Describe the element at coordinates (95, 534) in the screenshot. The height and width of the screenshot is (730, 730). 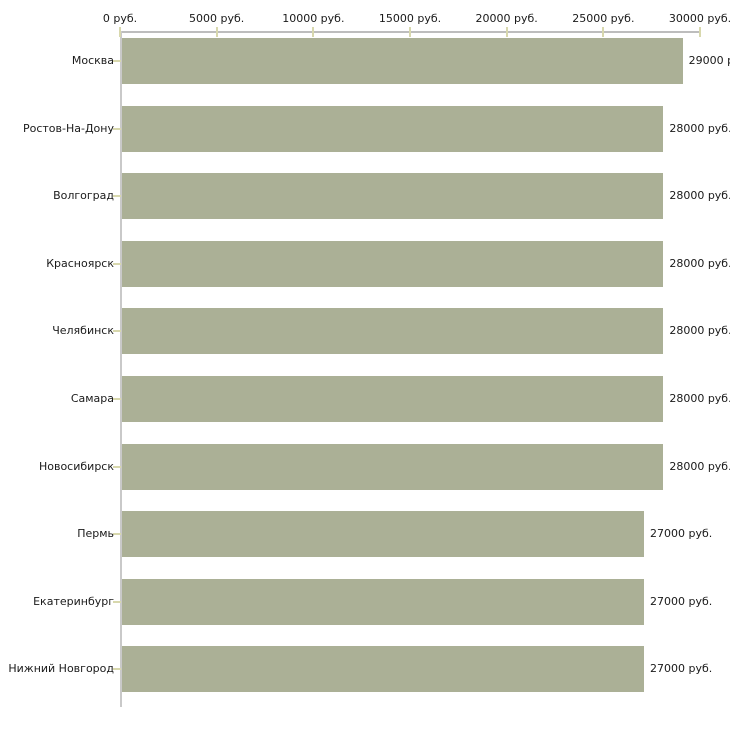
I see `category-label: Пермь` at that location.